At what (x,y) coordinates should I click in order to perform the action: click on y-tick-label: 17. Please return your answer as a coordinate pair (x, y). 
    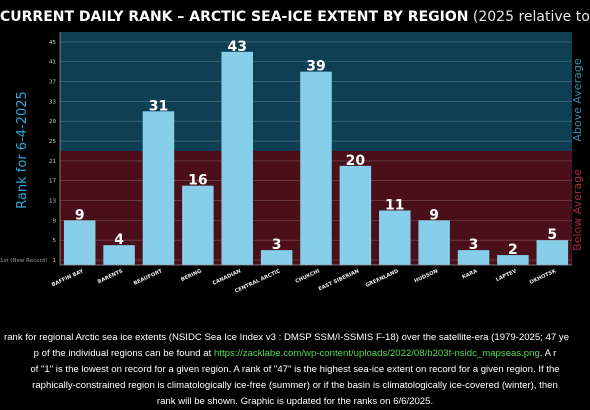
    Looking at the image, I should click on (52, 182).